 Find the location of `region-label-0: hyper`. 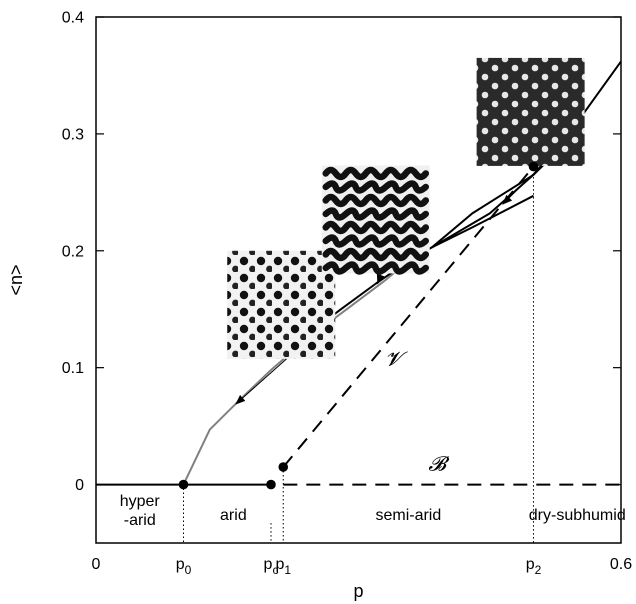

region-label-0: hyper is located at coordinates (140, 501).